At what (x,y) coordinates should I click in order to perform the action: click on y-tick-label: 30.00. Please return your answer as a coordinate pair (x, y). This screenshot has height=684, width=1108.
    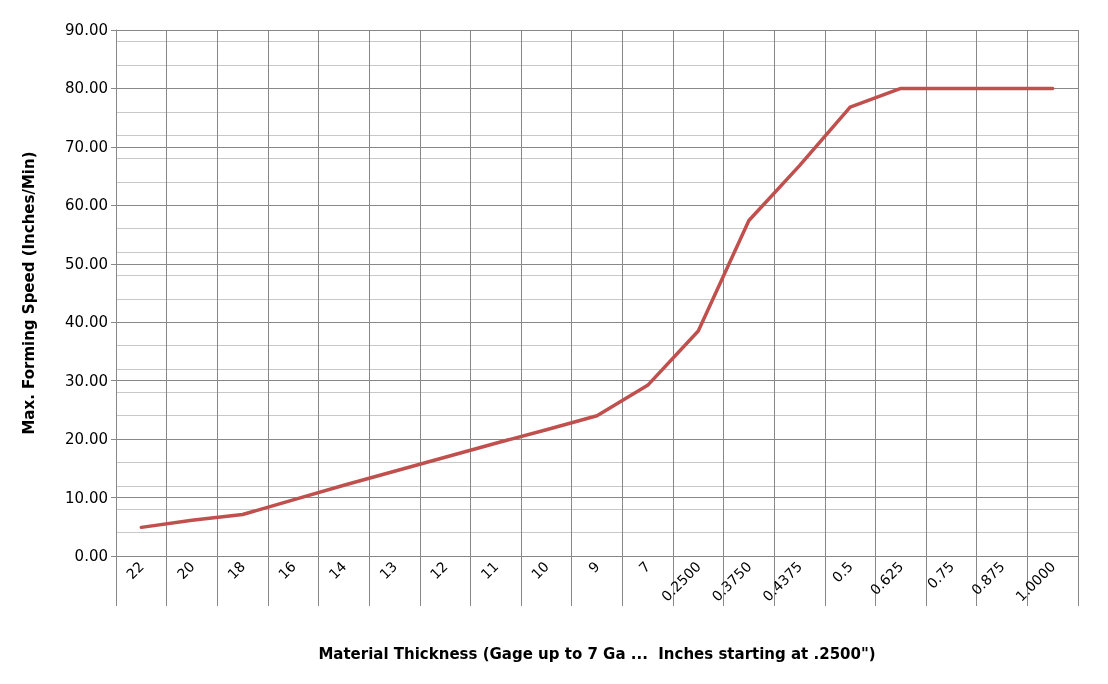
    Looking at the image, I should click on (86, 380).